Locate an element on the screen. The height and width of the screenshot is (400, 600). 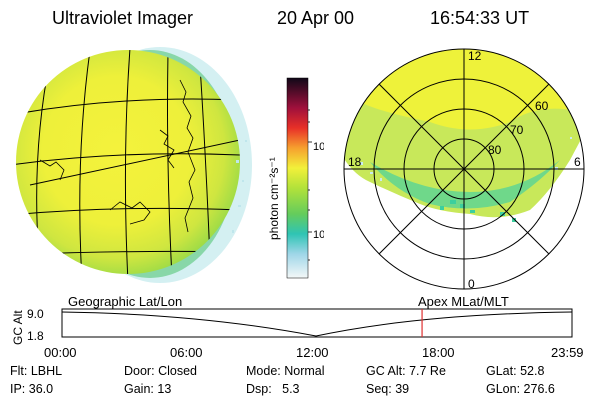
info-glat-label: GLat: is located at coordinates (501, 371).